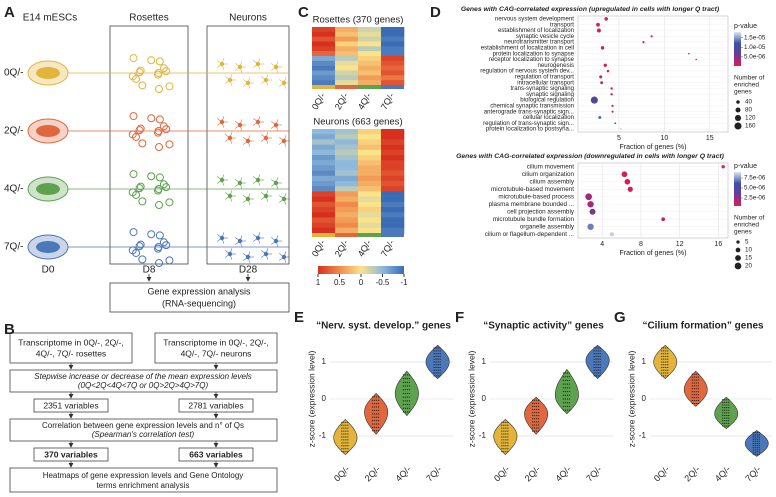 Image resolution: width=776 pixels, height=497 pixels. I want to click on size-key, so click(738, 126).